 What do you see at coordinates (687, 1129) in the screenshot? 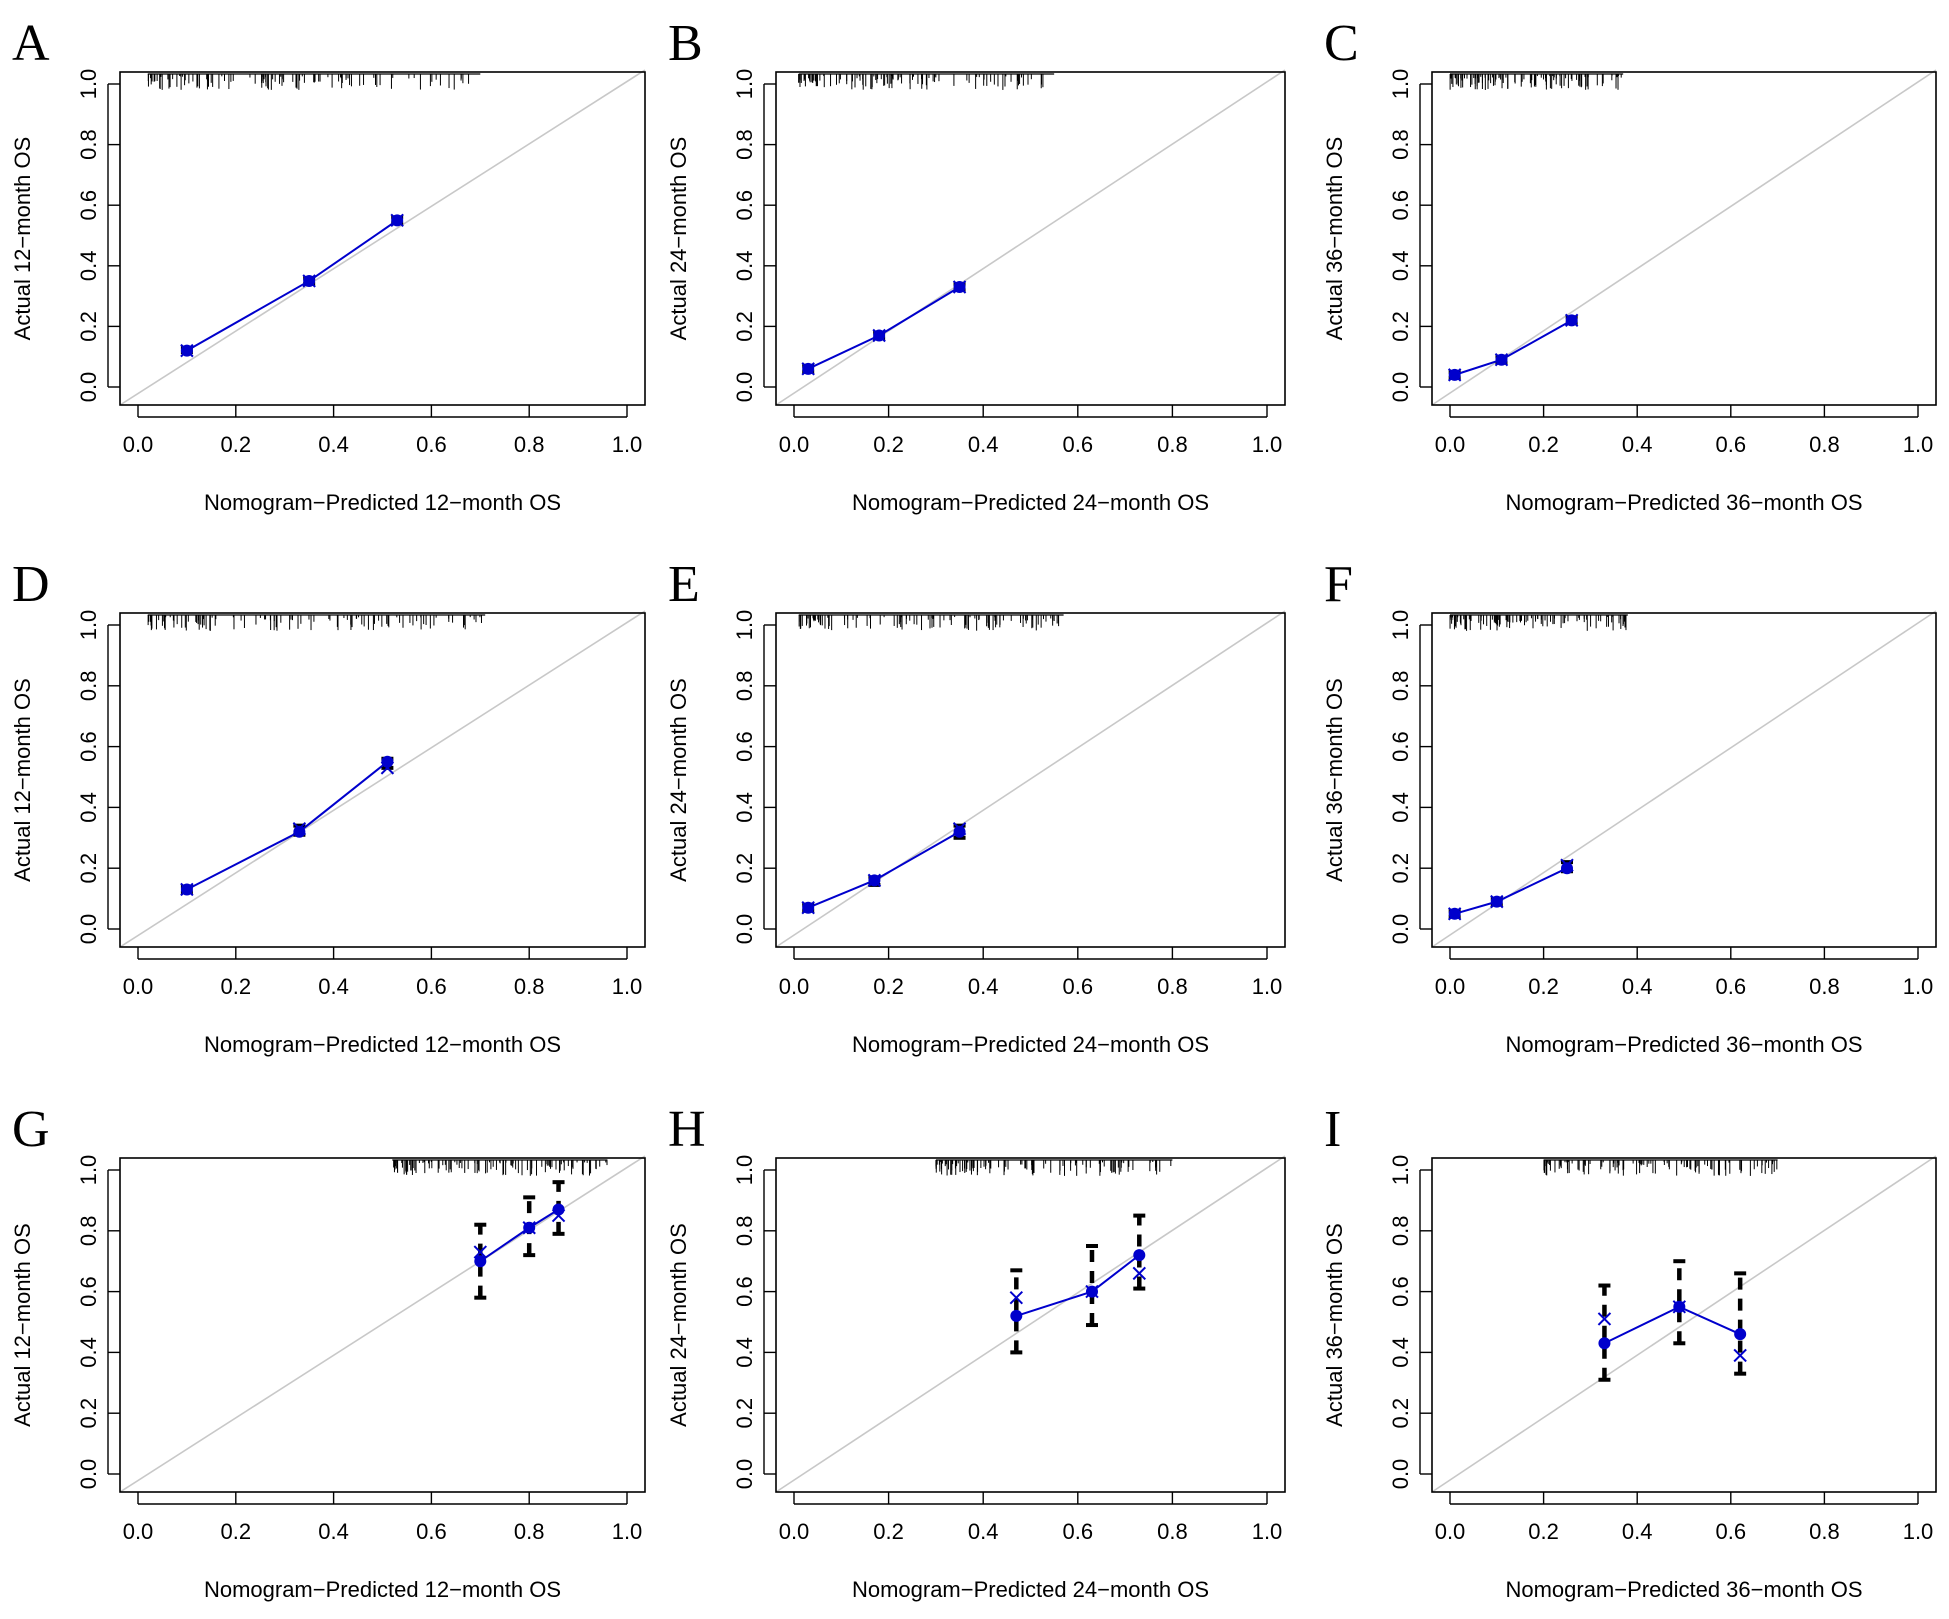
I see `panel-letter: H` at bounding box center [687, 1129].